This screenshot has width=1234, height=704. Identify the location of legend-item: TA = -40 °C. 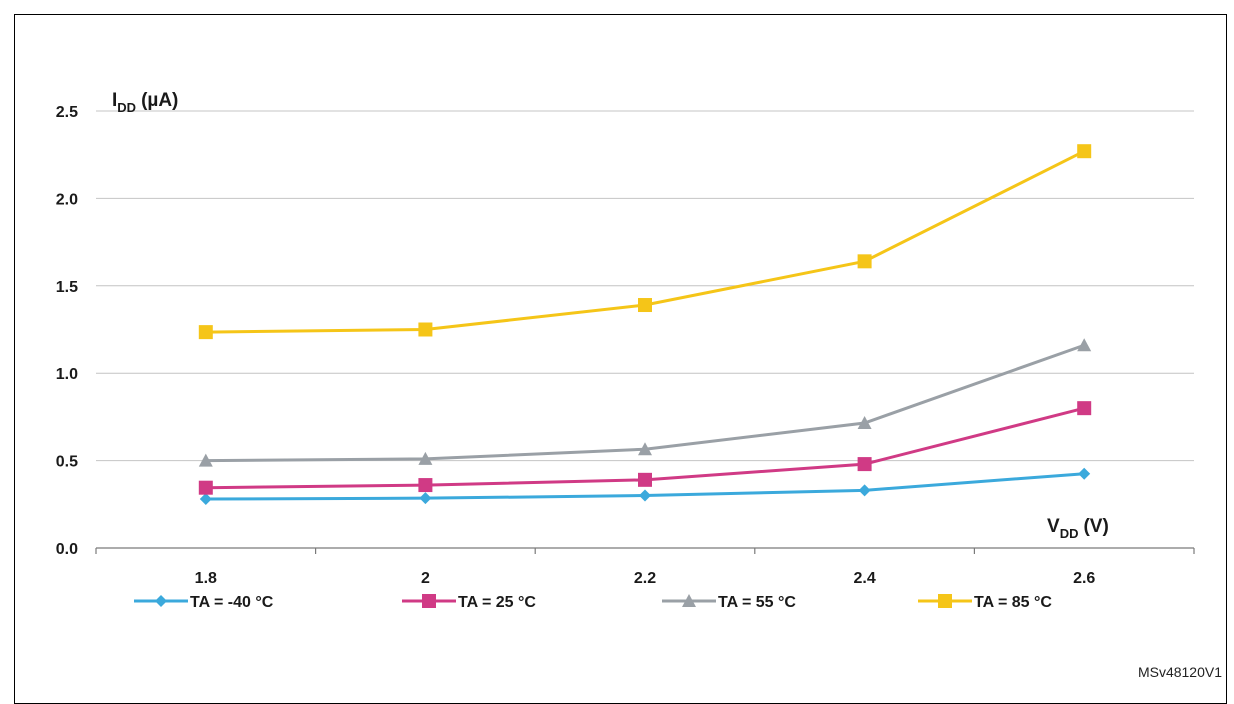
(204, 602).